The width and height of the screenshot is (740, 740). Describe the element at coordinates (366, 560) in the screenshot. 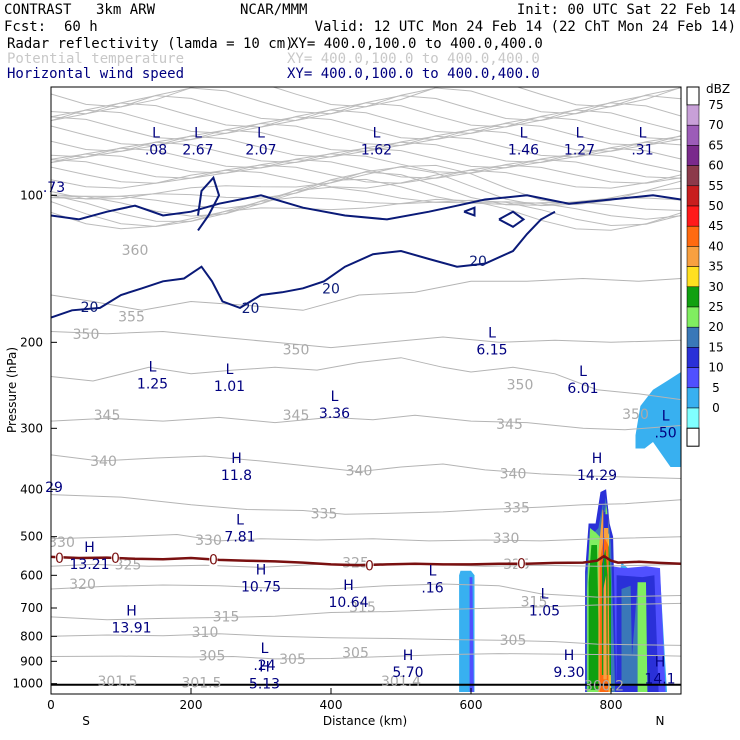

I see `zero-isotherm-line` at that location.